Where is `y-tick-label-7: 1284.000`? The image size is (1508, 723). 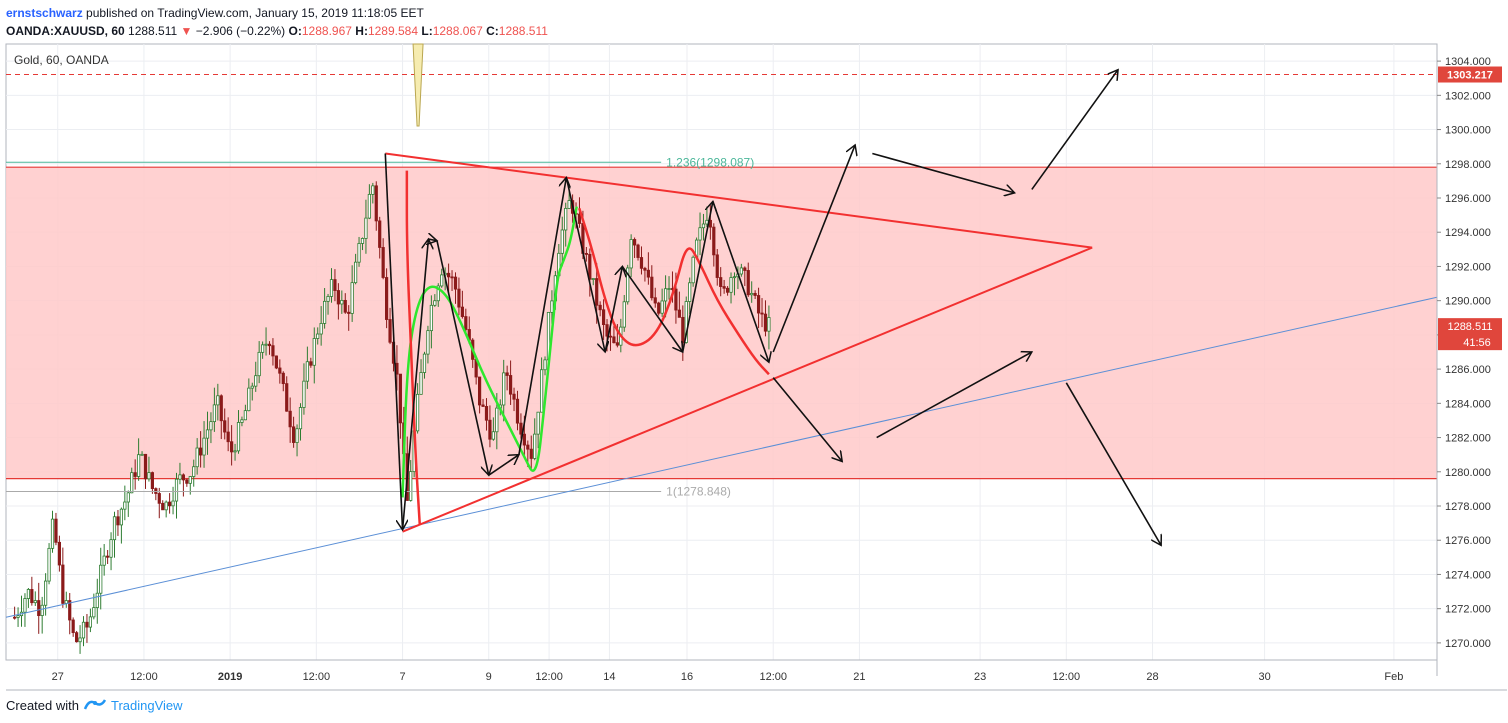
y-tick-label-7: 1284.000 is located at coordinates (1468, 404).